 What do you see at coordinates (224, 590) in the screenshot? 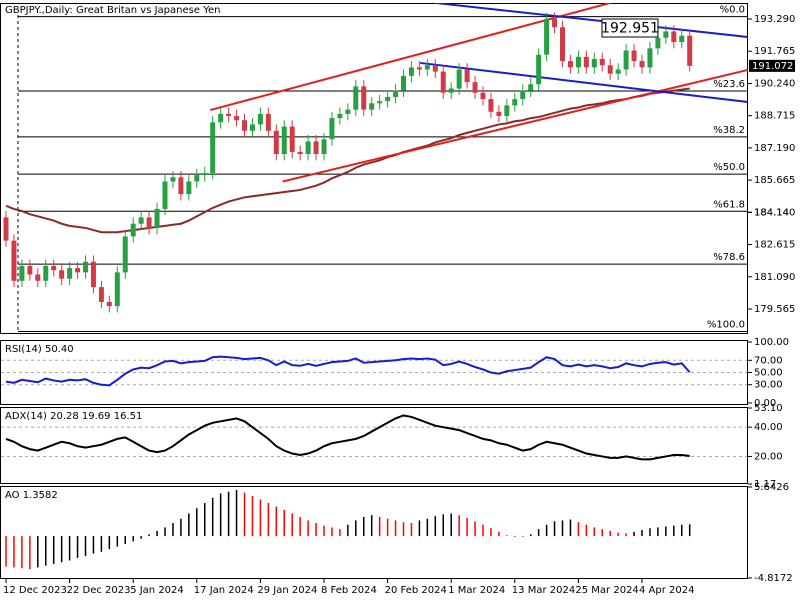
I see `x-tick-label: 17 Jan 2024` at bounding box center [224, 590].